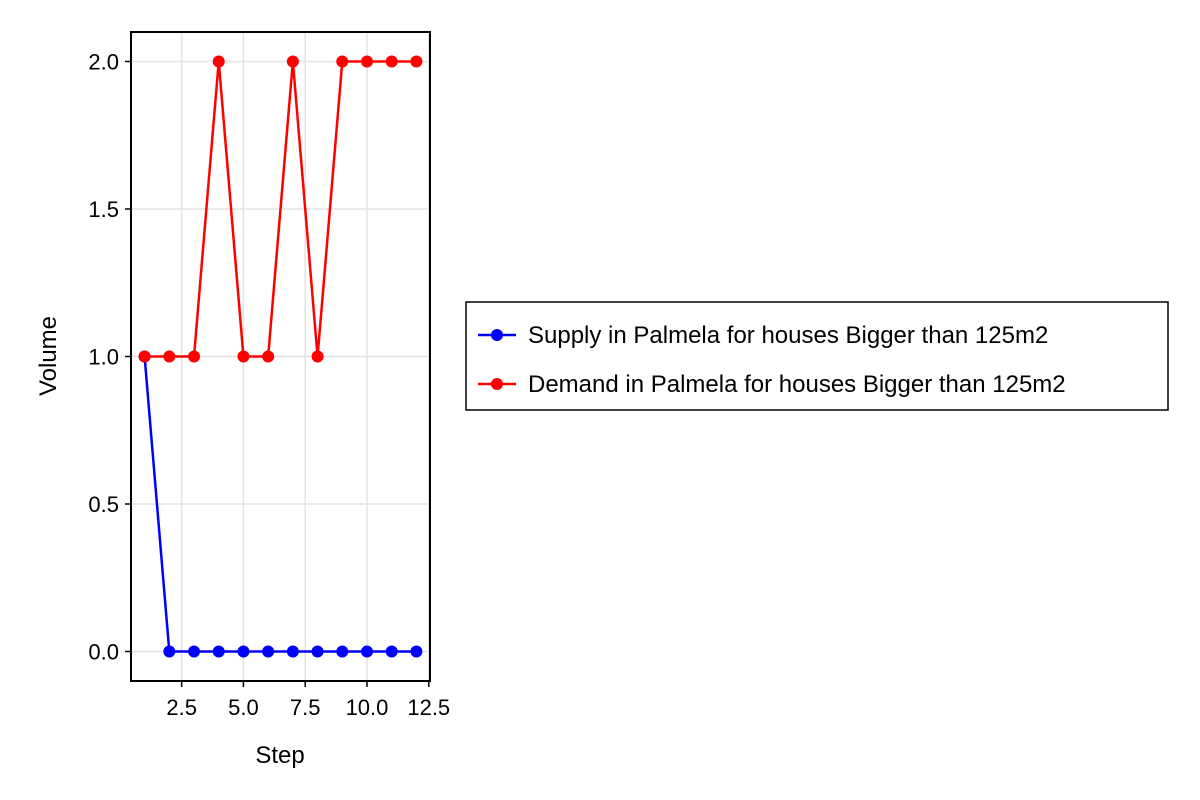 This screenshot has height=800, width=1200. What do you see at coordinates (497, 335) in the screenshot?
I see `legend-marker-supply` at bounding box center [497, 335].